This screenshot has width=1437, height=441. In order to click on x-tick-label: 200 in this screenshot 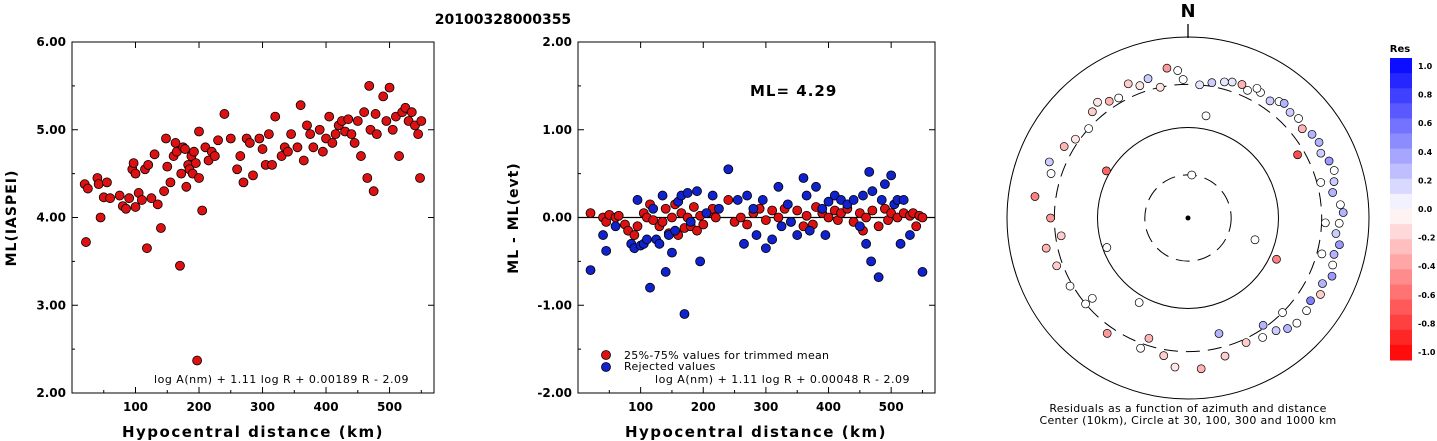, I will do `click(703, 407)`.